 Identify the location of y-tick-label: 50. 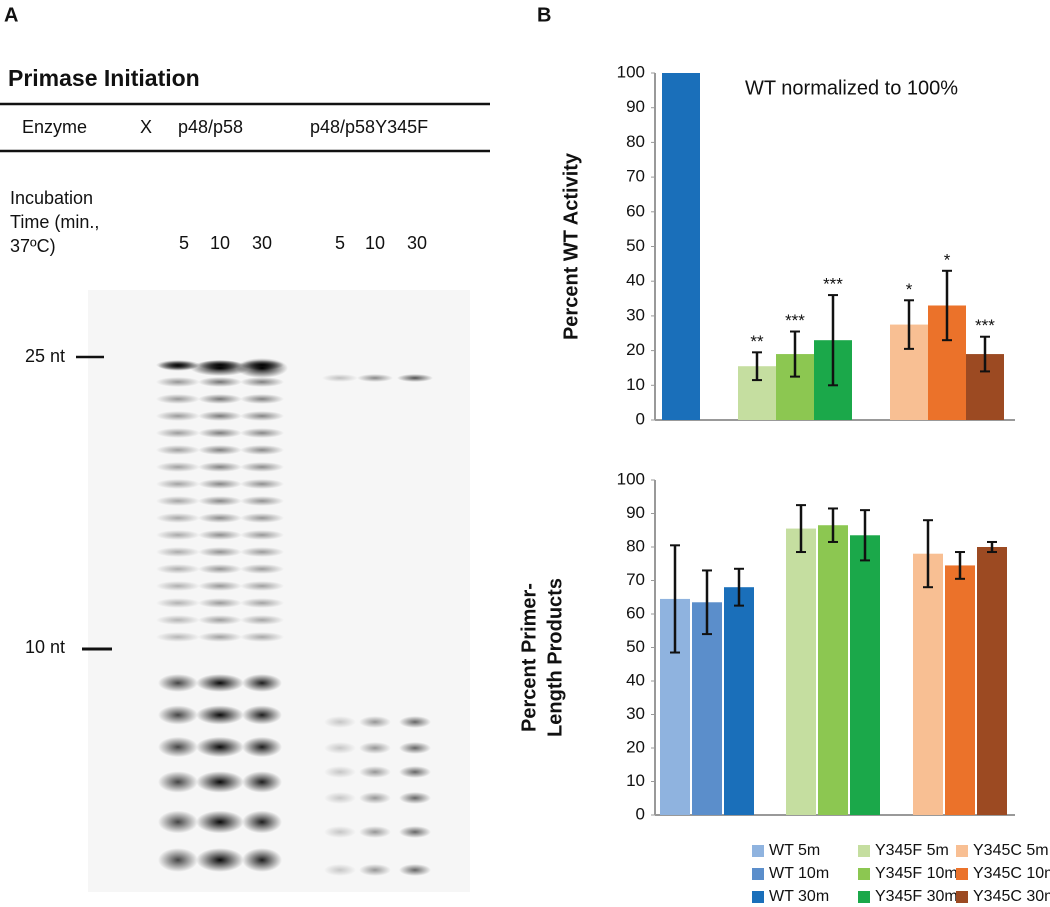
(635, 245).